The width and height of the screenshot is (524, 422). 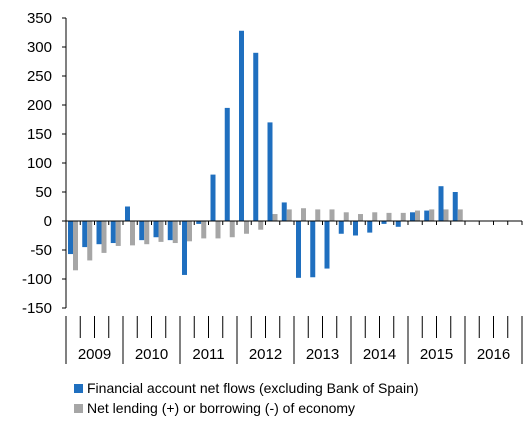 I want to click on year-label: 2016, so click(x=493, y=354).